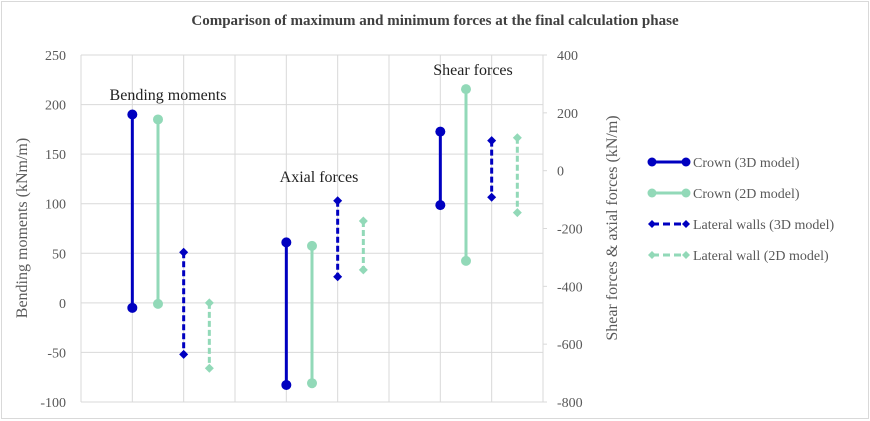 This screenshot has width=870, height=421. I want to click on legend-label: Lateral walls (3D model), so click(763, 225).